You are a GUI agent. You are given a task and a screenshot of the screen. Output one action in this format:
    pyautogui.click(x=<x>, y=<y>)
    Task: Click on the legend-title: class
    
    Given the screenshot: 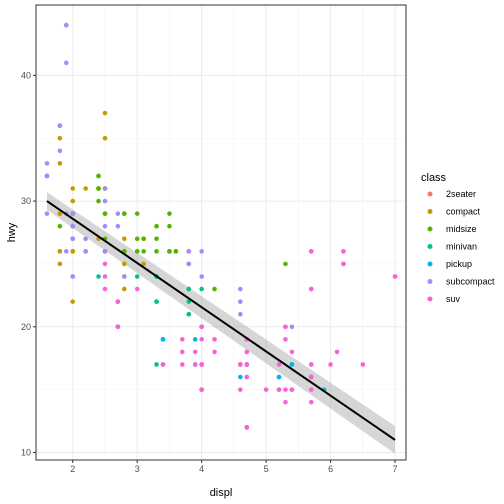 What is the action you would take?
    pyautogui.click(x=434, y=178)
    